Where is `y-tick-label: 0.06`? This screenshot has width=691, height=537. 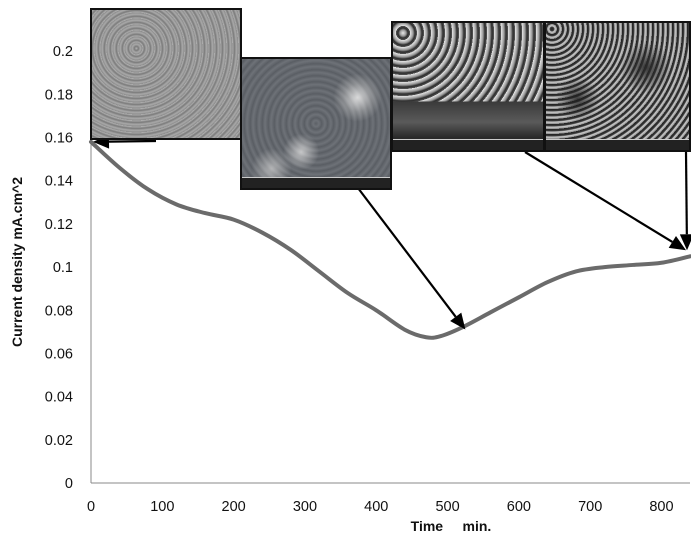 y-tick-label: 0.06 is located at coordinates (59, 354).